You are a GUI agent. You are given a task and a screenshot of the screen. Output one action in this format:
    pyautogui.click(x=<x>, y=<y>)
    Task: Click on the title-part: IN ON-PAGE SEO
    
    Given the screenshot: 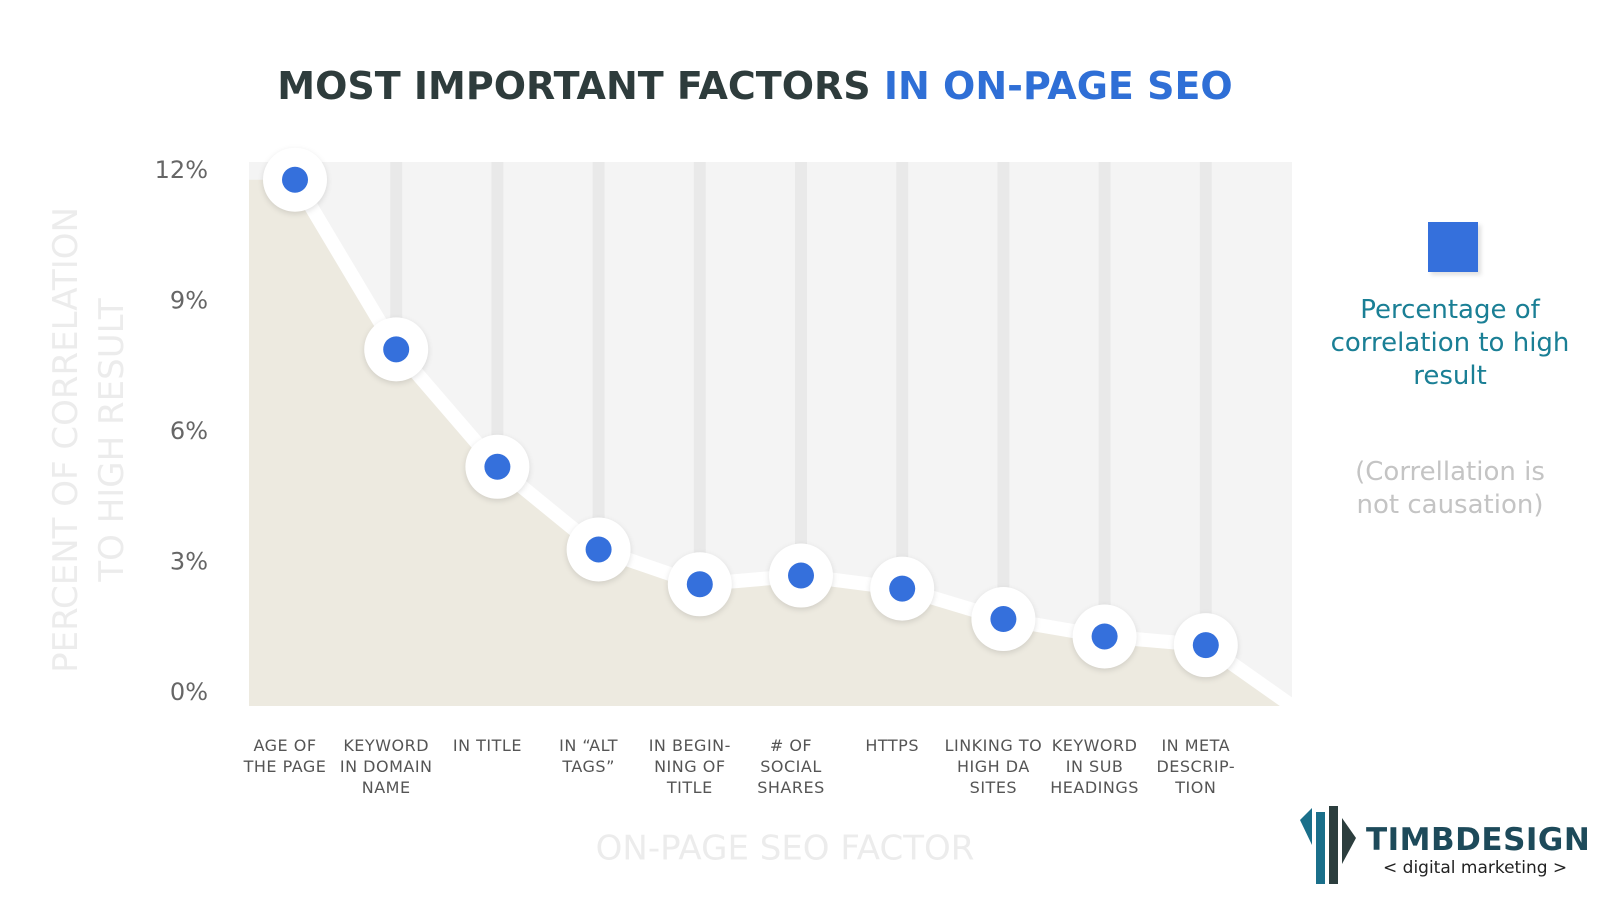 What is the action you would take?
    pyautogui.click(x=1058, y=86)
    